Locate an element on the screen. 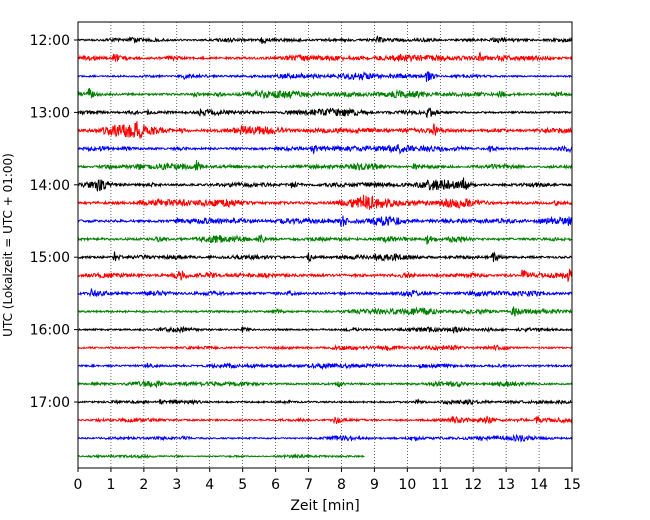 This screenshot has width=650, height=520. x-tick-label: 5 is located at coordinates (242, 485).